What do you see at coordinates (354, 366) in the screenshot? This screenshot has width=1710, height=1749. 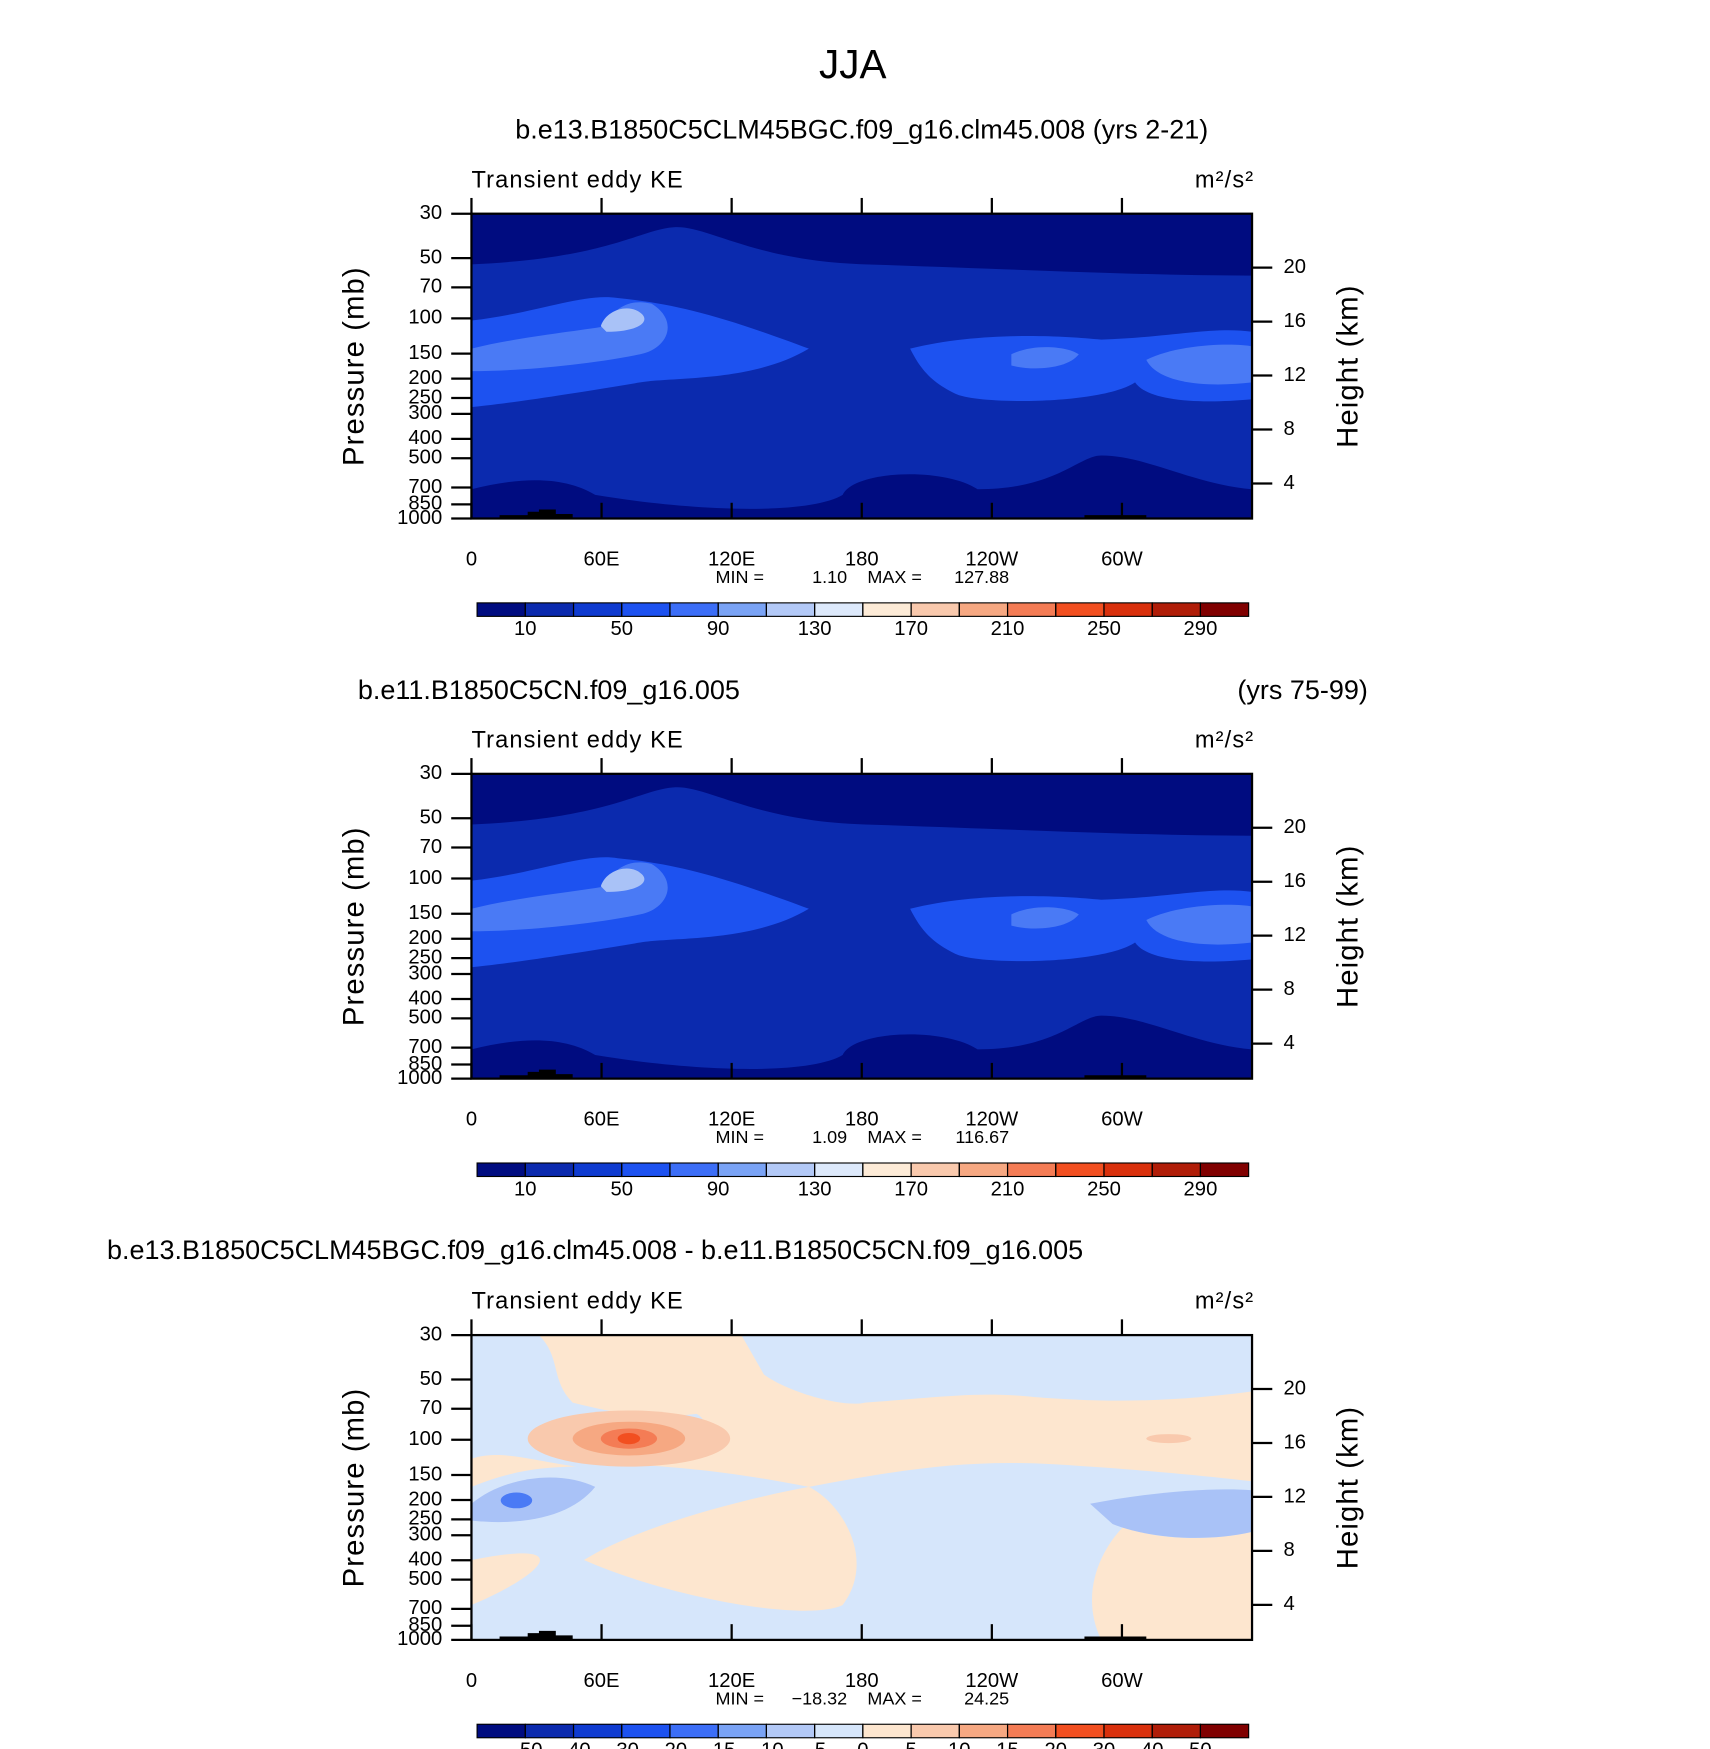 I see `y-axis-label: Pressure (mb)` at bounding box center [354, 366].